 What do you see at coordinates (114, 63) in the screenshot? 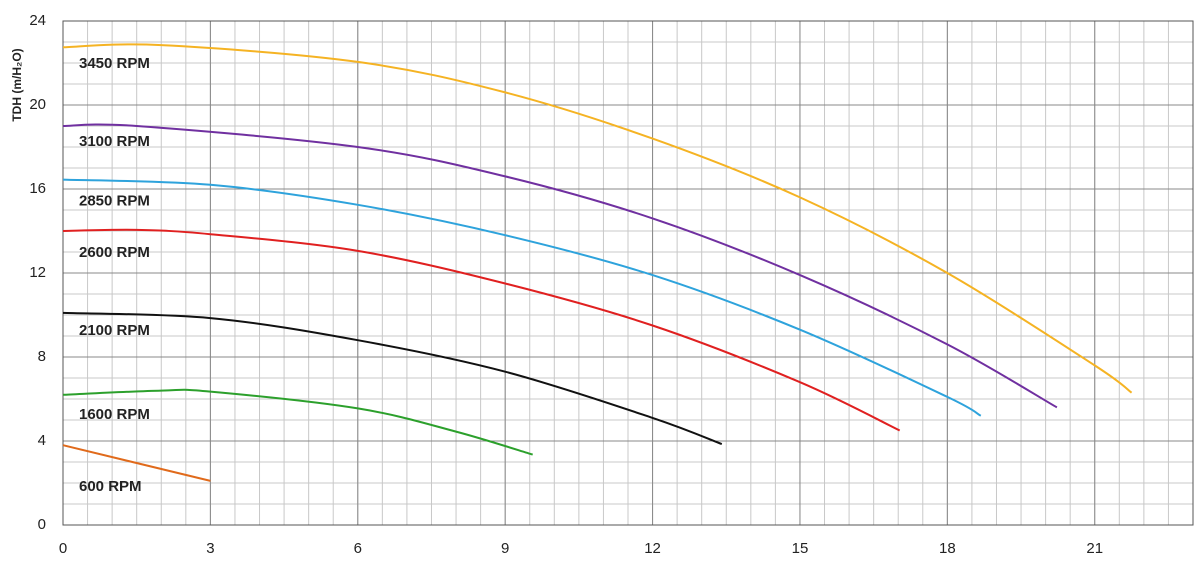
I see `series-label: 3450 RPM` at bounding box center [114, 63].